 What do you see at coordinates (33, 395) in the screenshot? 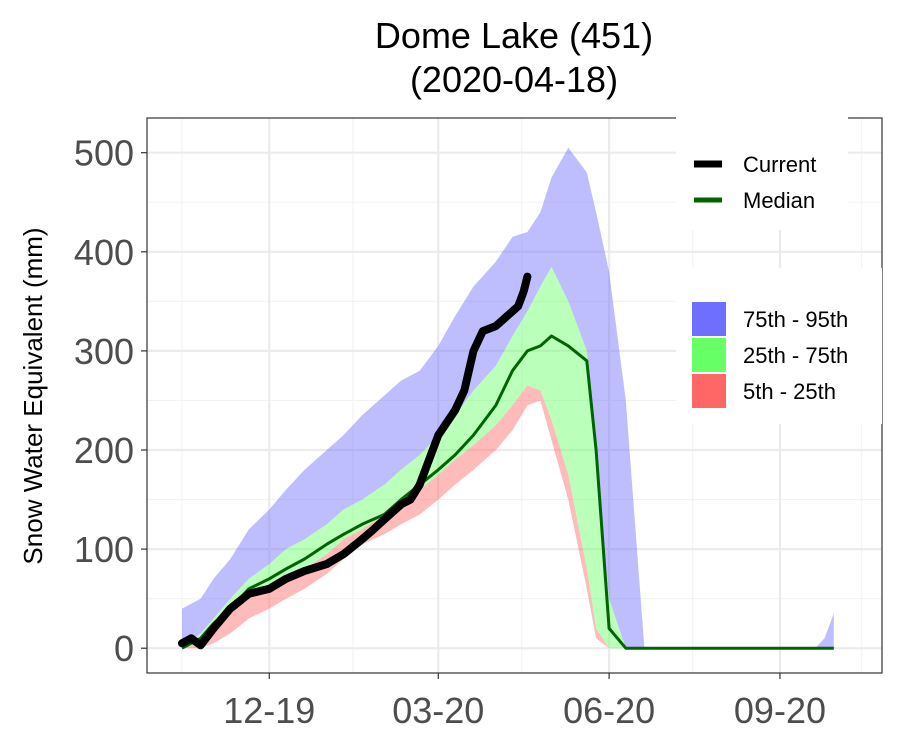
I see `y-axis-label: Snow Water Equivalent (mm)` at bounding box center [33, 395].